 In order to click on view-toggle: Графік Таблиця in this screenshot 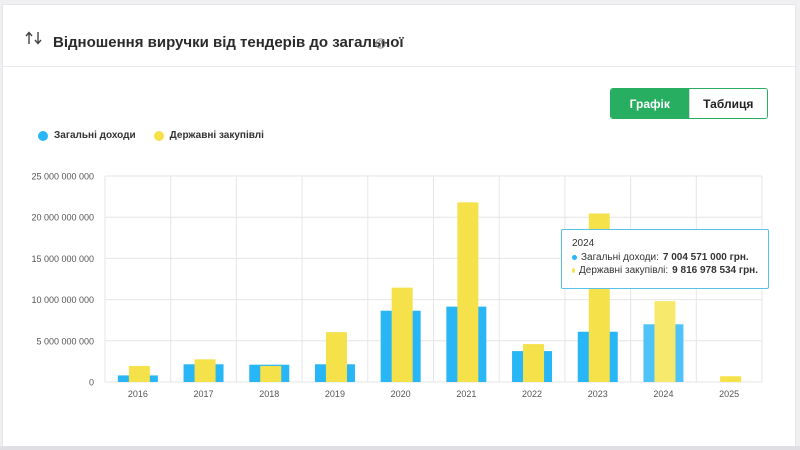, I will do `click(689, 103)`.